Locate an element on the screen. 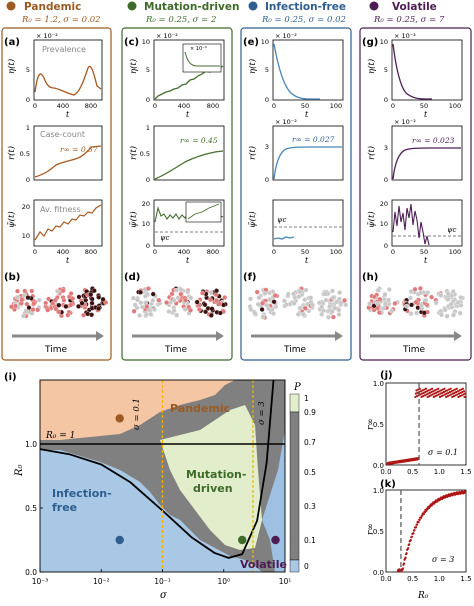 The height and width of the screenshot is (606, 474). colorbar-bottom is located at coordinates (294, 566).